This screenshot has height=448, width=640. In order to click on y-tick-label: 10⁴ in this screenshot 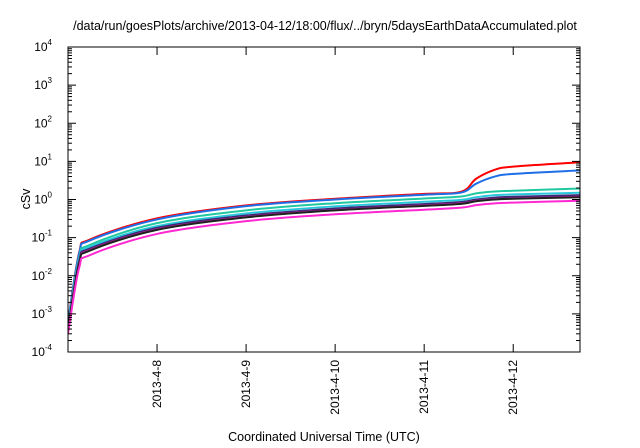, I will do `click(43, 46)`.